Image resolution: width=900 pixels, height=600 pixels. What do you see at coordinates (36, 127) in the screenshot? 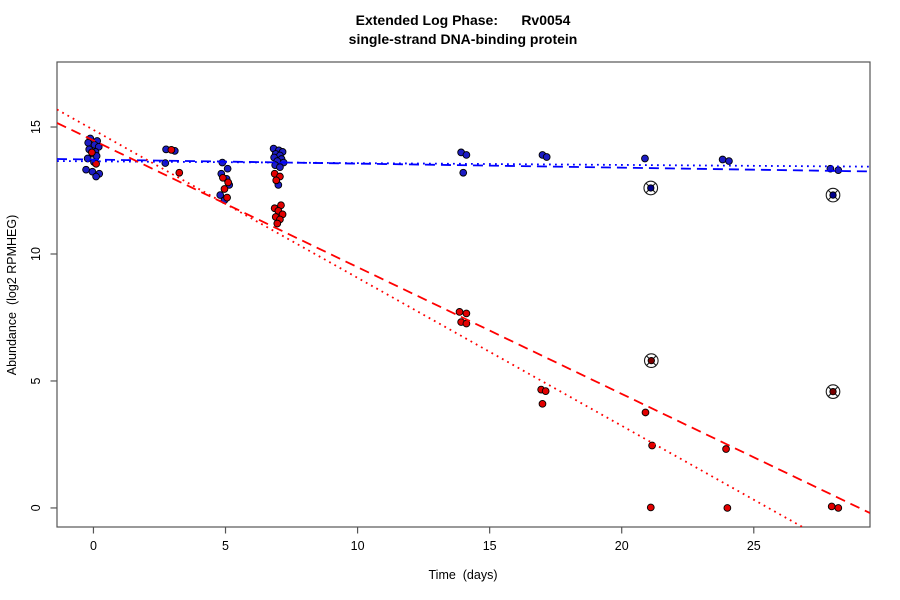
I see `y-tick-label: 15` at bounding box center [36, 127].